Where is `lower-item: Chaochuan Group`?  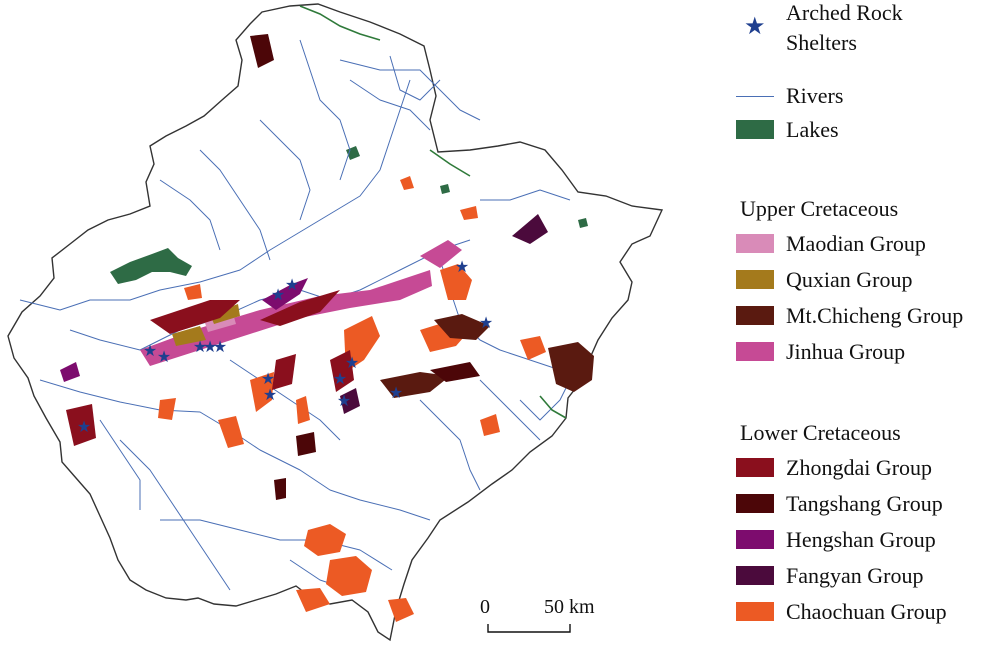
lower-item: Chaochuan Group is located at coordinates (841, 612).